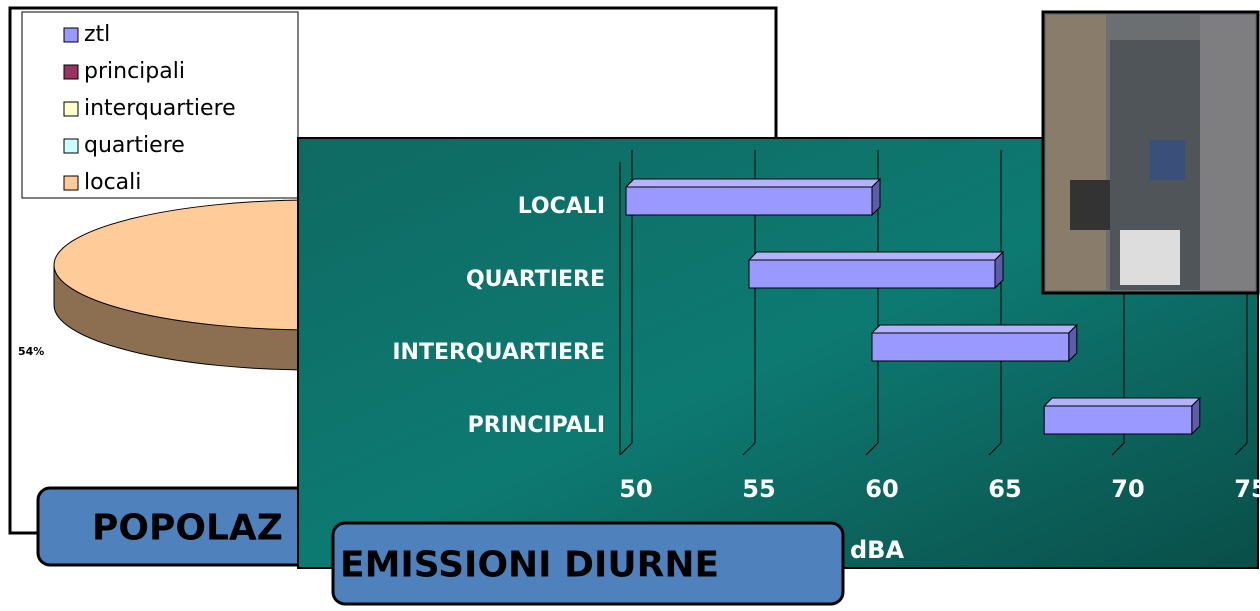 Image resolution: width=1260 pixels, height=611 pixels. I want to click on legend-label: ztl, so click(97, 34).